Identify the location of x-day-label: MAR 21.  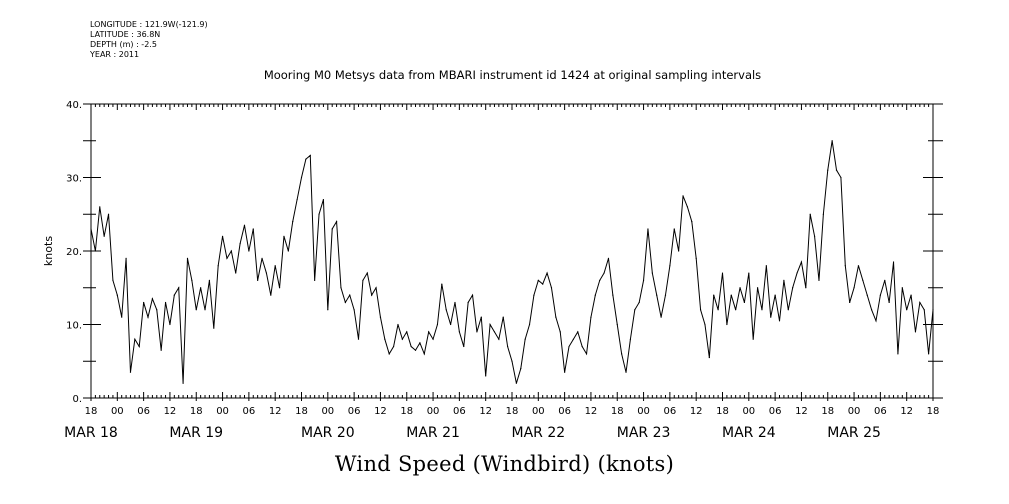
(433, 433).